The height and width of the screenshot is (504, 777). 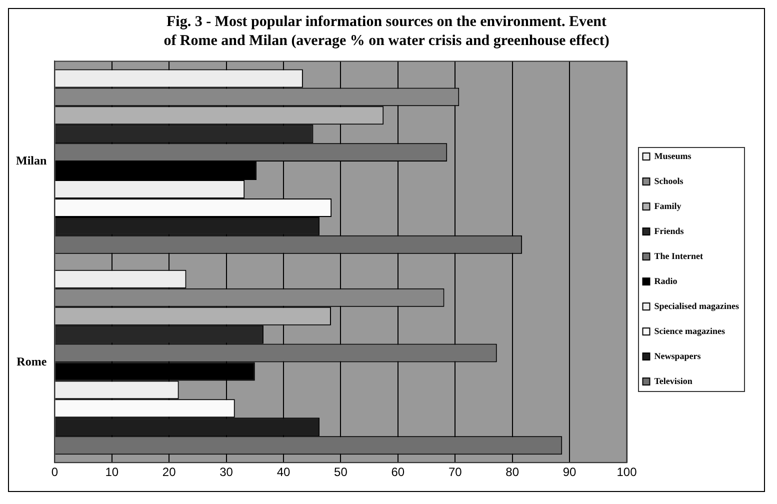 I want to click on legend-label: Science magazines, so click(x=690, y=331).